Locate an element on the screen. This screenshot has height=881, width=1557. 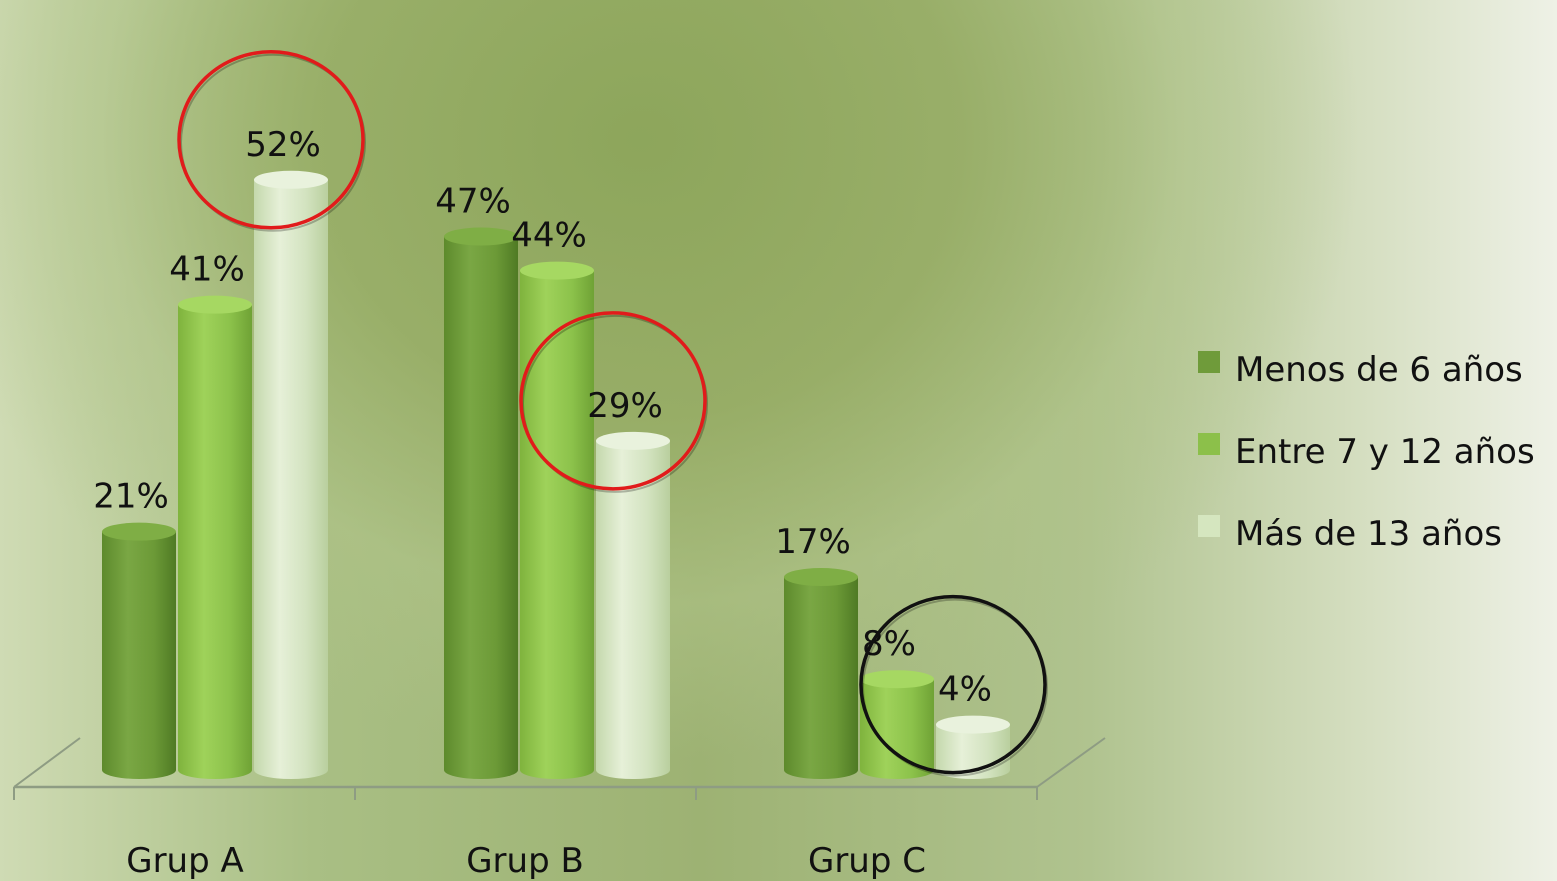
data-label: 21% is located at coordinates (131, 497).